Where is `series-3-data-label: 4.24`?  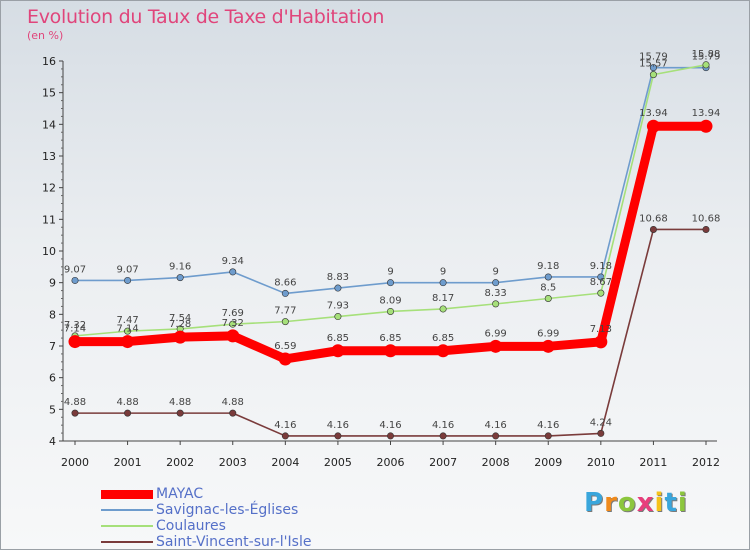
series-3-data-label: 4.24 is located at coordinates (601, 422).